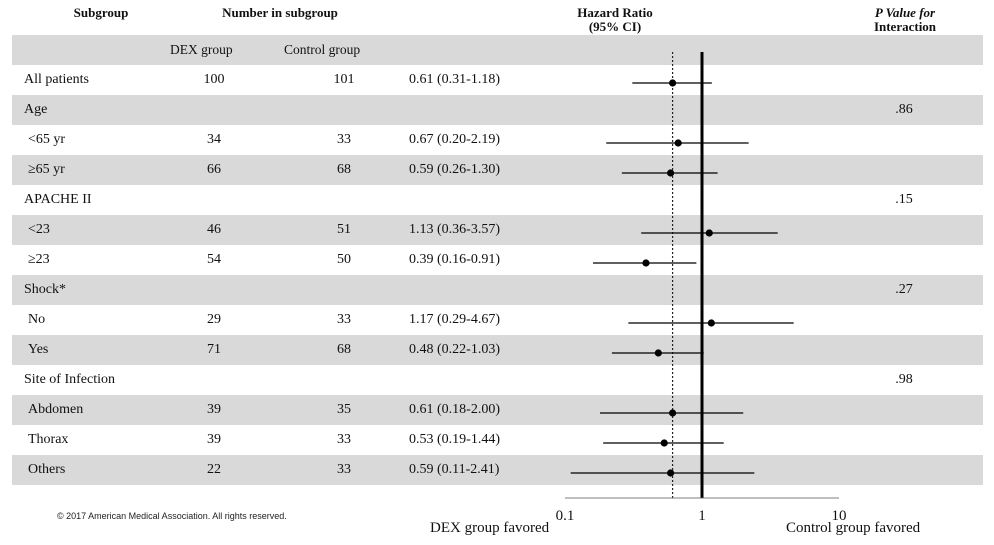  Describe the element at coordinates (56, 409) in the screenshot. I see `subgroup-label: Abdomen` at that location.